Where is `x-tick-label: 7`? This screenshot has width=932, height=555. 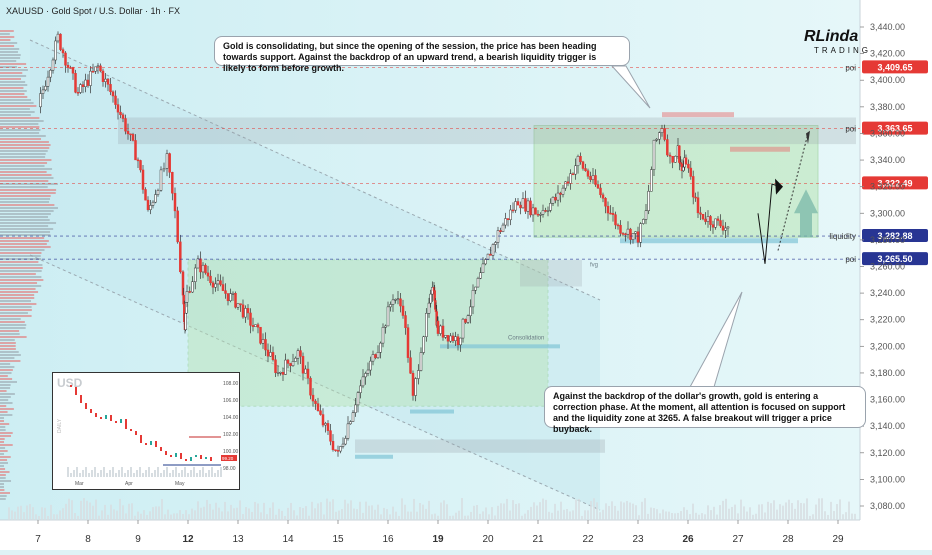
x-tick-label: 7 is located at coordinates (38, 539).